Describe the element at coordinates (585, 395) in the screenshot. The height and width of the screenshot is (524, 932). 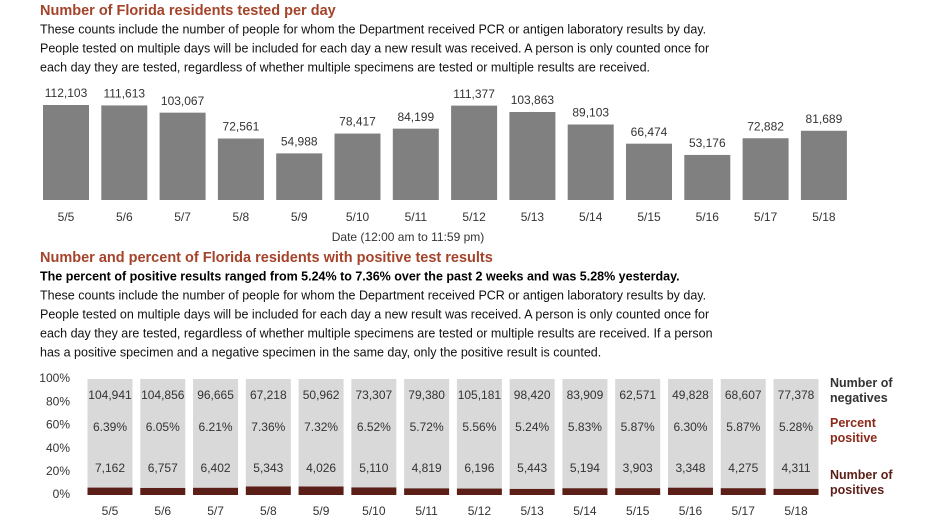
I see `negatives-label: 83,909` at that location.